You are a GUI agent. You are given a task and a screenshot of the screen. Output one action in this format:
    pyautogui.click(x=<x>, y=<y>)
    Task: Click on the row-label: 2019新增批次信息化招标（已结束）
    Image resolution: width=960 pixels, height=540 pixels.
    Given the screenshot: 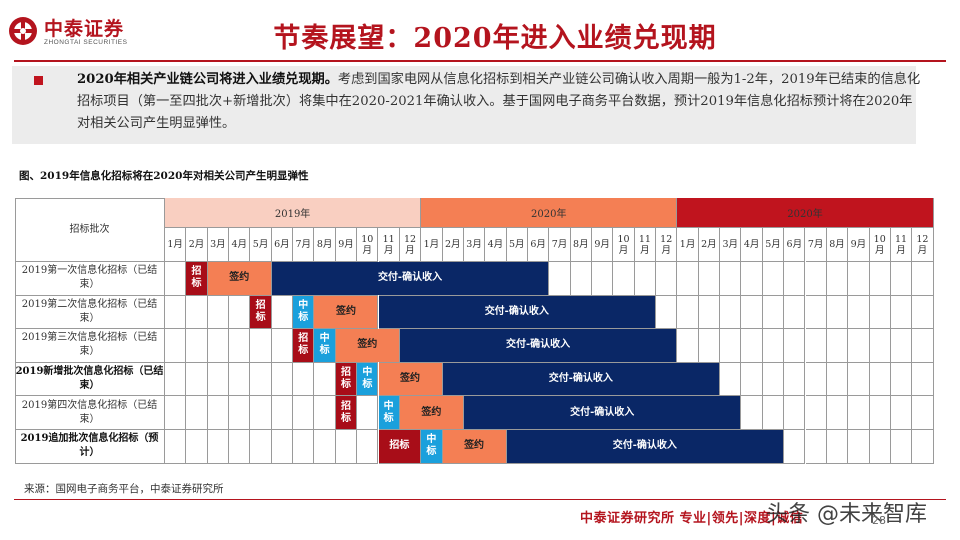 What is the action you would take?
    pyautogui.click(x=90, y=379)
    